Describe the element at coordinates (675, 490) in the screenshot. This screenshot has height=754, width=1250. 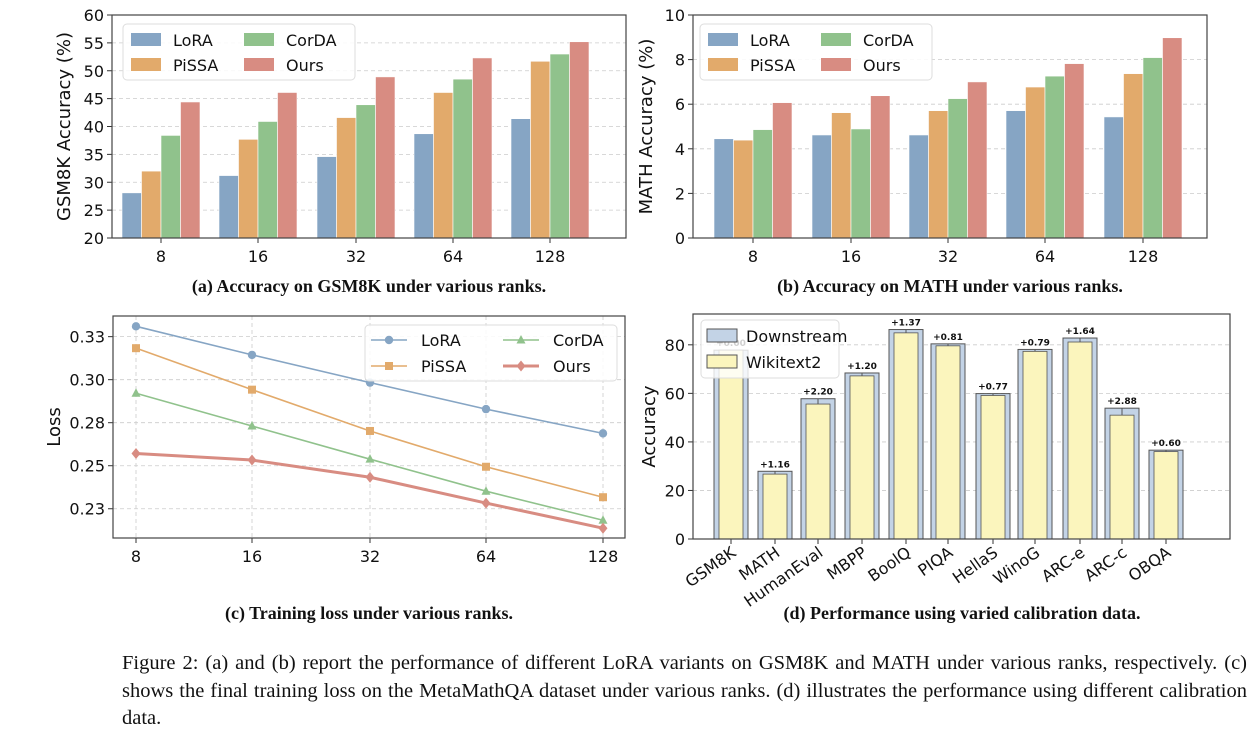
I see `y-tick-label: 20` at that location.